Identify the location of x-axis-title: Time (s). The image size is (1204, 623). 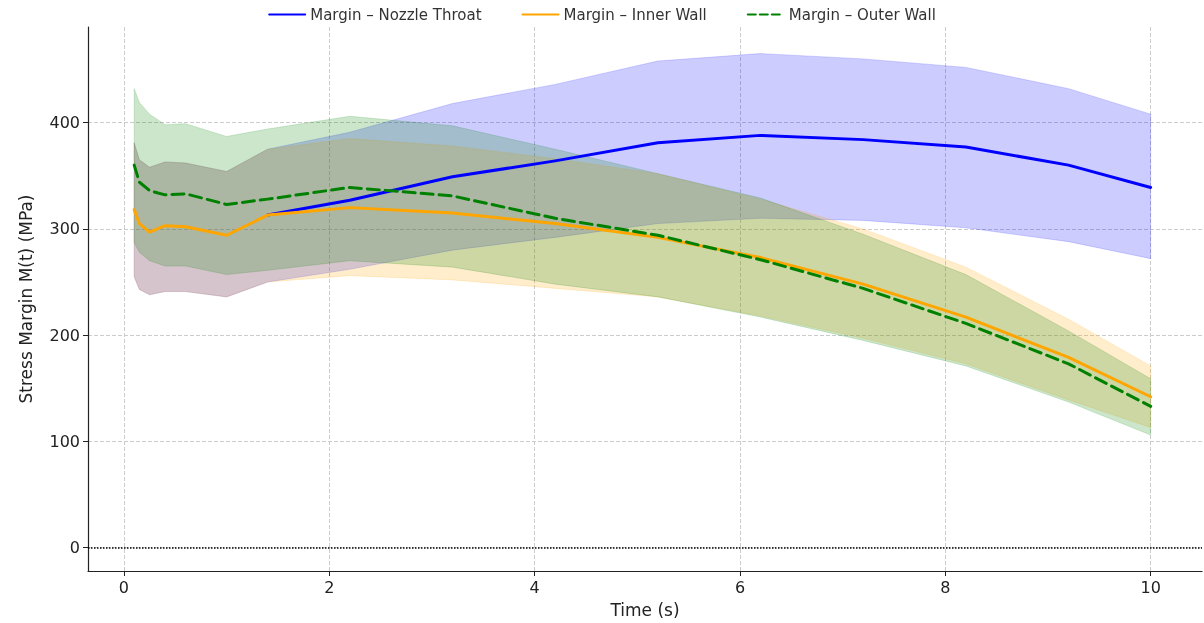
(644, 609).